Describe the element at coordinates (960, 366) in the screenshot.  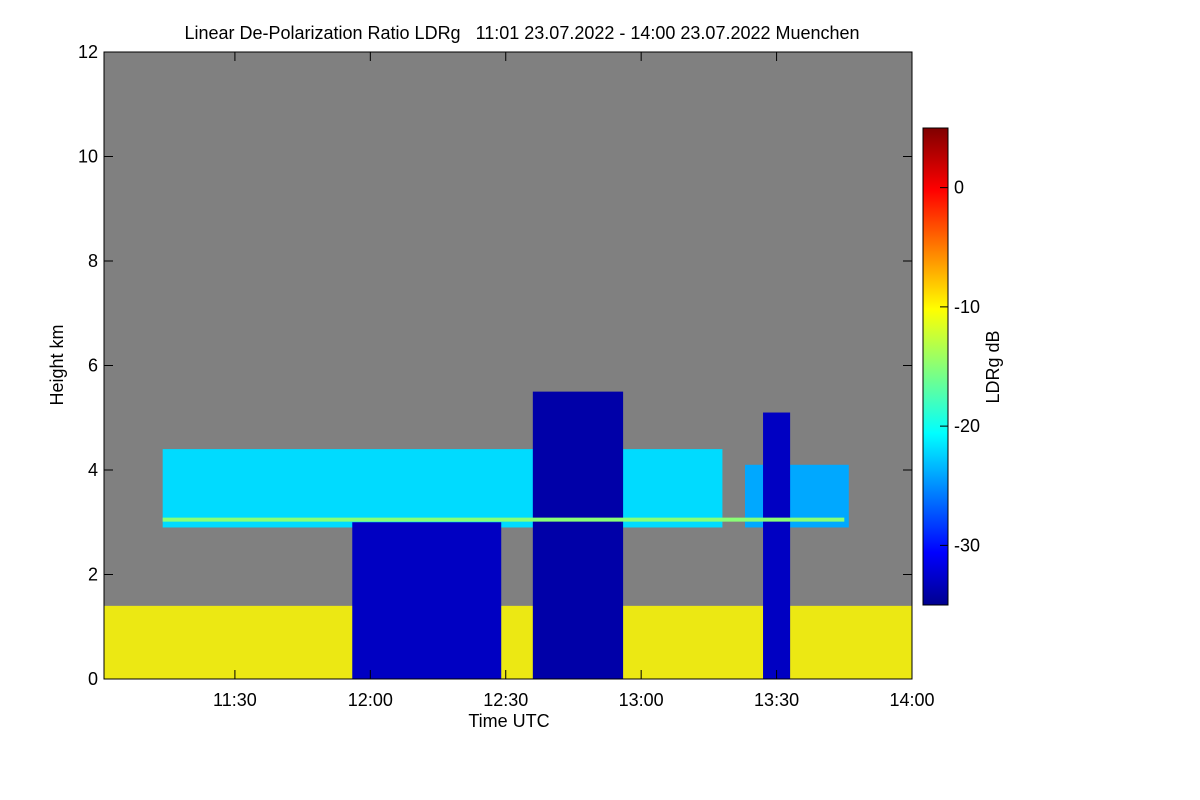
I see `colorbar-ticks: 0 -10 -20 -30` at that location.